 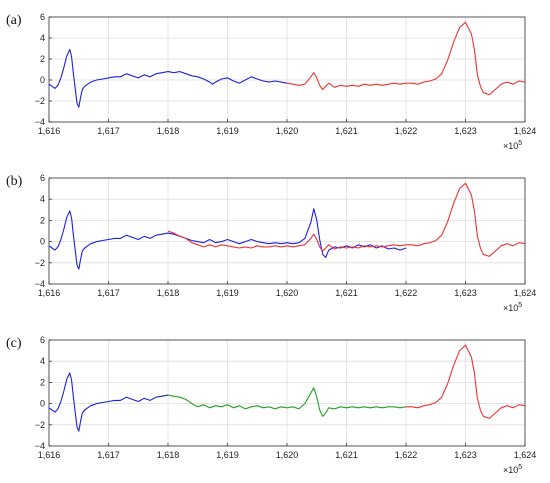 I want to click on panel-label: (b), so click(x=14, y=181).